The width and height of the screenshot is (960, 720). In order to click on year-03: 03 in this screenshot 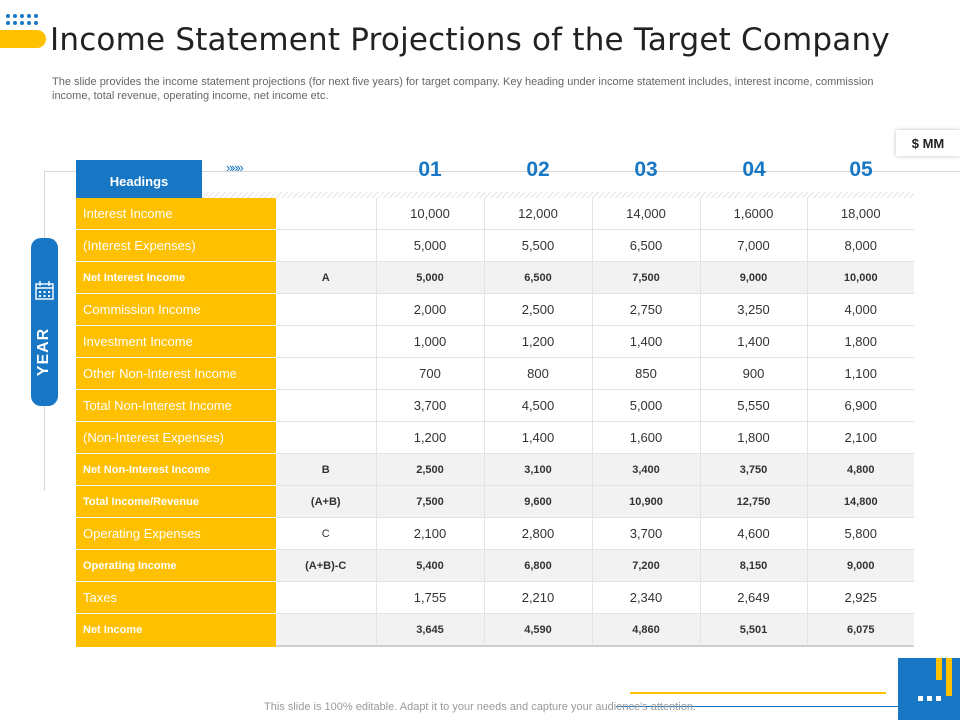, I will do `click(646, 169)`.